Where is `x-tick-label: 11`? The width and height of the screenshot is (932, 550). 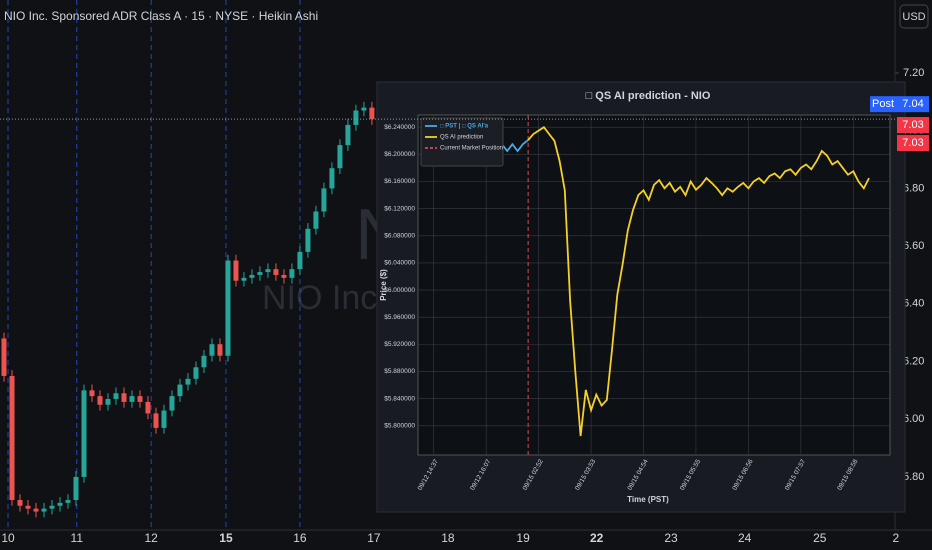
x-tick-label: 11 is located at coordinates (77, 538).